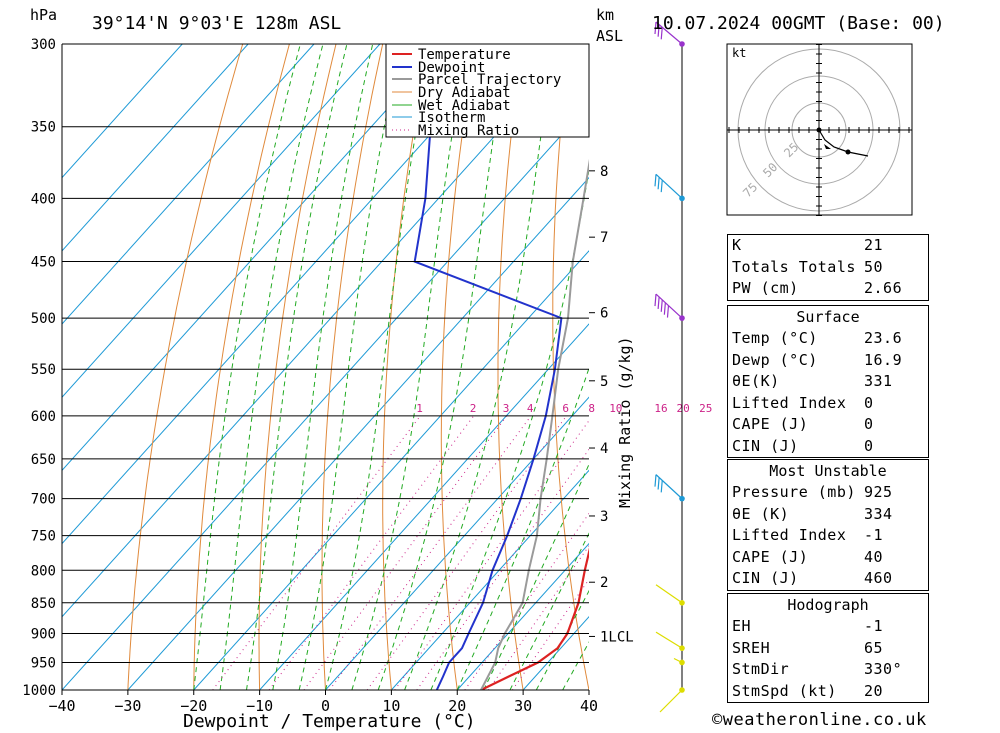  I want to click on x-tick-label: −20, so click(193, 706).